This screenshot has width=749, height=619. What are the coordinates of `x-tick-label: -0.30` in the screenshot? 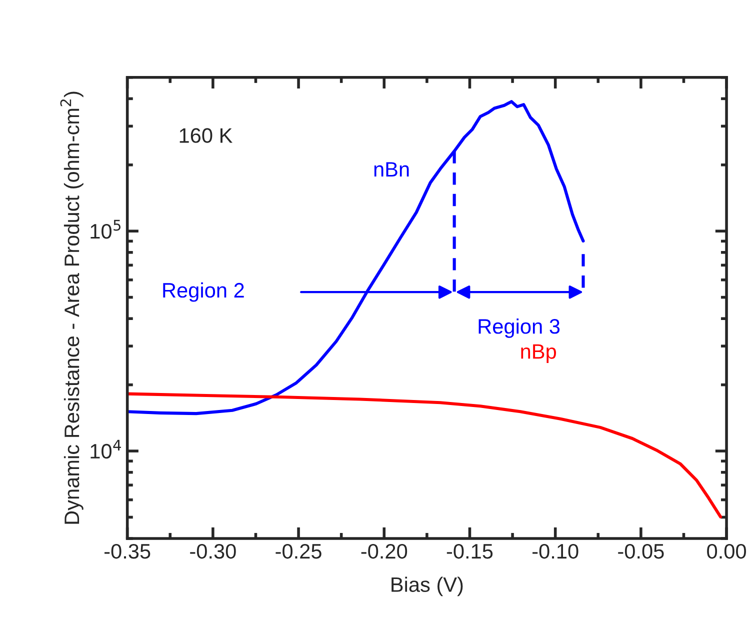 It's located at (213, 551).